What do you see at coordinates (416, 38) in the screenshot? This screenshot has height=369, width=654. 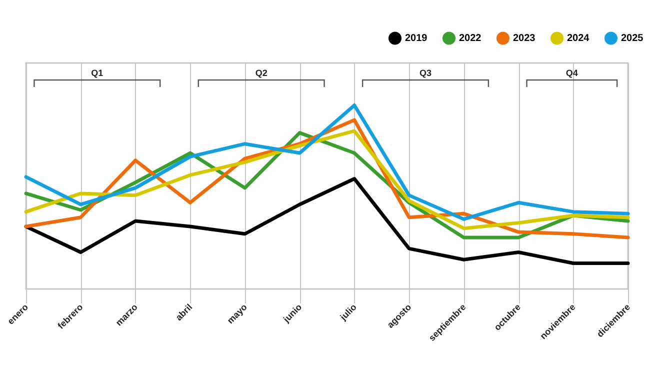 I see `legend-label: 2019` at bounding box center [416, 38].